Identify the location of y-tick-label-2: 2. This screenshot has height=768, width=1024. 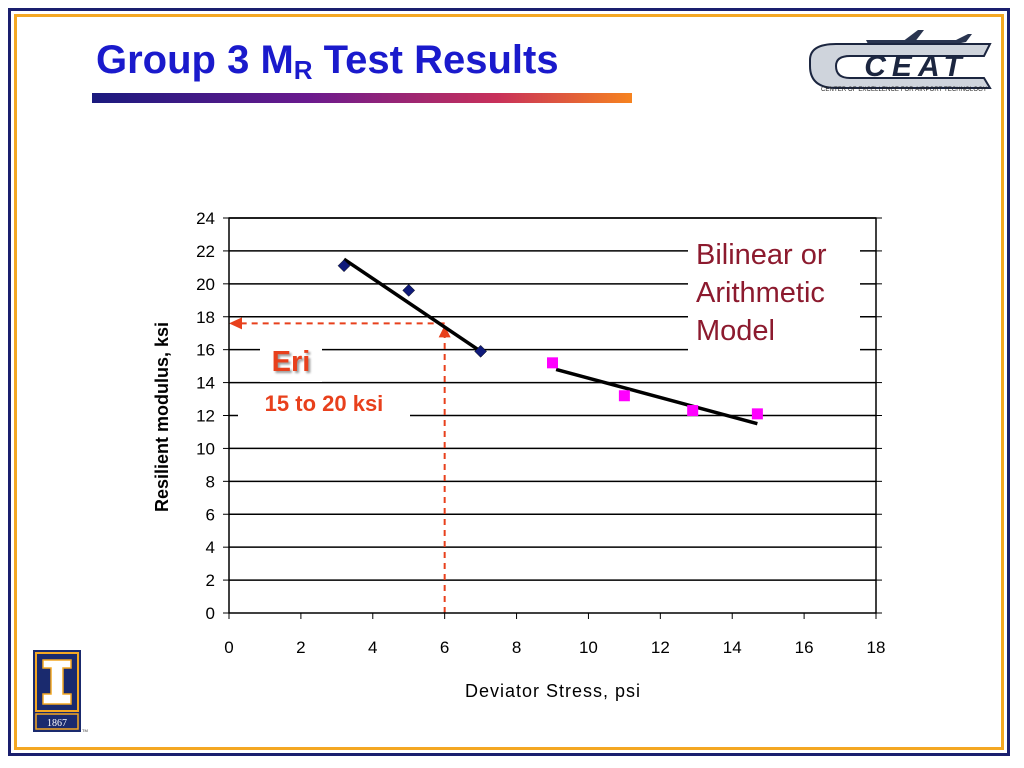
(210, 580).